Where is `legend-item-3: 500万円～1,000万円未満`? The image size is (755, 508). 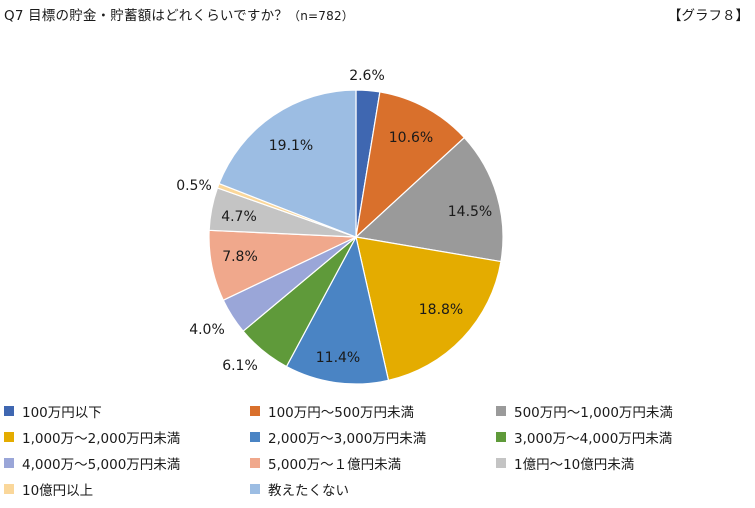 legend-item-3: 500万円～1,000万円未満 is located at coordinates (584, 411).